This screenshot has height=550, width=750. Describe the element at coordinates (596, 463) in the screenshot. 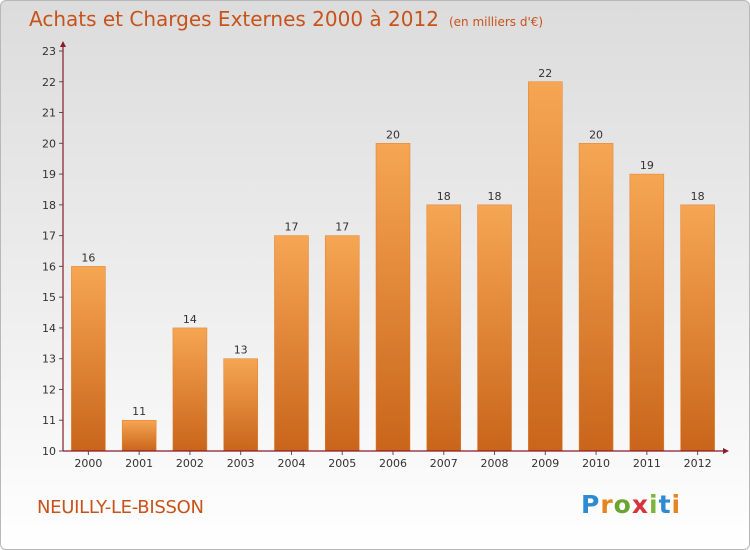

I see `x-tick-label: 2010` at that location.